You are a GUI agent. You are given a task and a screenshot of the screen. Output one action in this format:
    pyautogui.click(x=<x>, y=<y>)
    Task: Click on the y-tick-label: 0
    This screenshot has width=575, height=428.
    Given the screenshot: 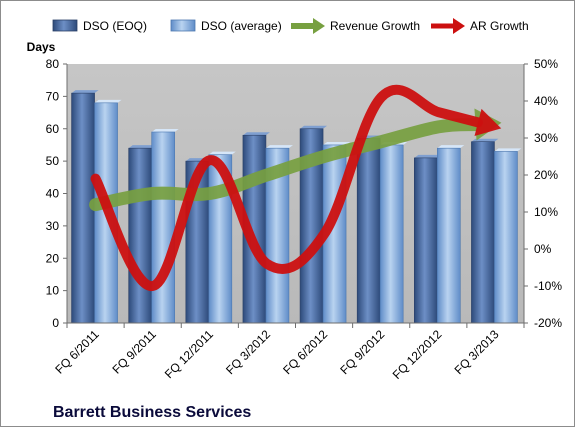 What is the action you would take?
    pyautogui.click(x=55, y=323)
    